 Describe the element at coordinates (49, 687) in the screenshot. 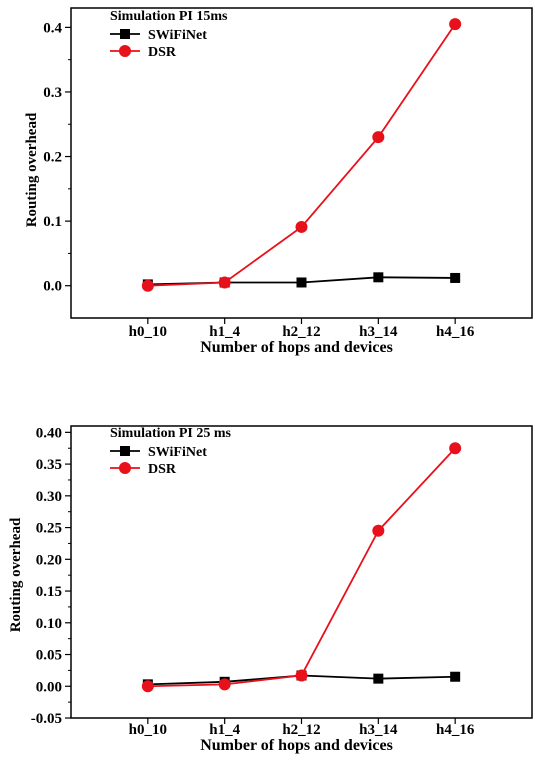

I see `y-tick-label: 0.00` at that location.